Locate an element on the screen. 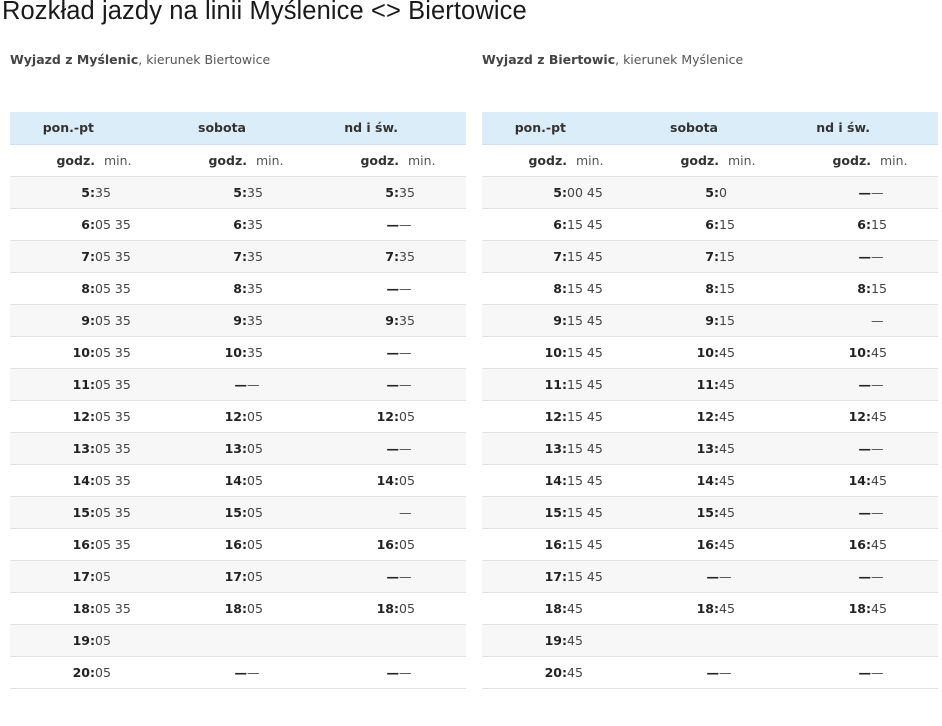 The image size is (942, 726). table-row: 15: 05 35 15: 05— is located at coordinates (238, 512).